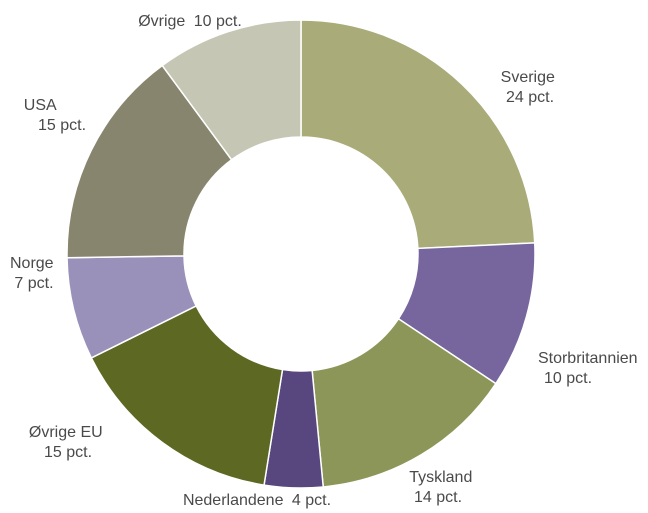  I want to click on slice-label-sverige: Sverige 24 pct., so click(530, 87).